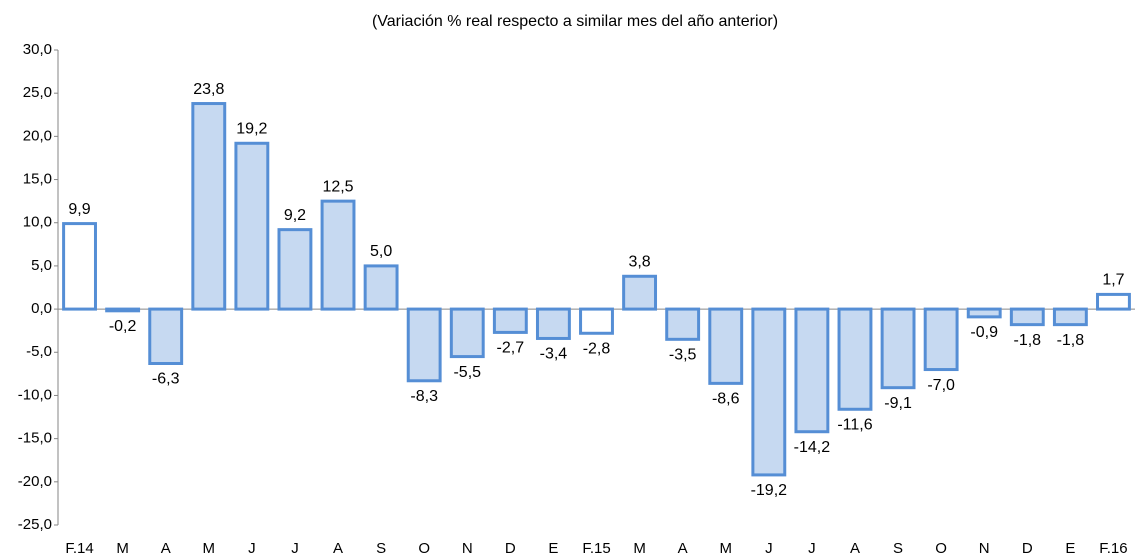  I want to click on data-label: -8,3, so click(424, 396).